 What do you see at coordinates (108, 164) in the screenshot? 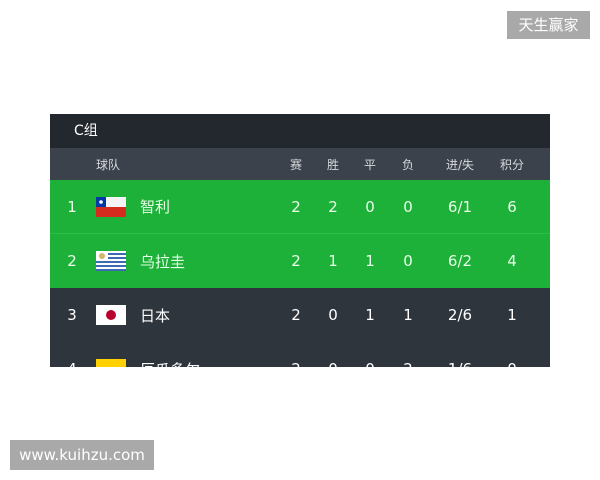
I see `col-team: 球队` at bounding box center [108, 164].